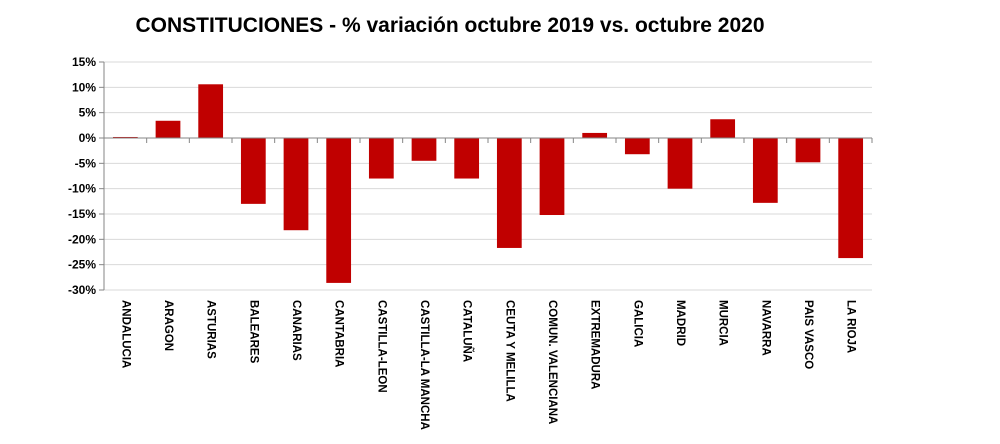 The image size is (1000, 444). Describe the element at coordinates (211, 329) in the screenshot. I see `x-tick-label: ASTURIAS` at that location.